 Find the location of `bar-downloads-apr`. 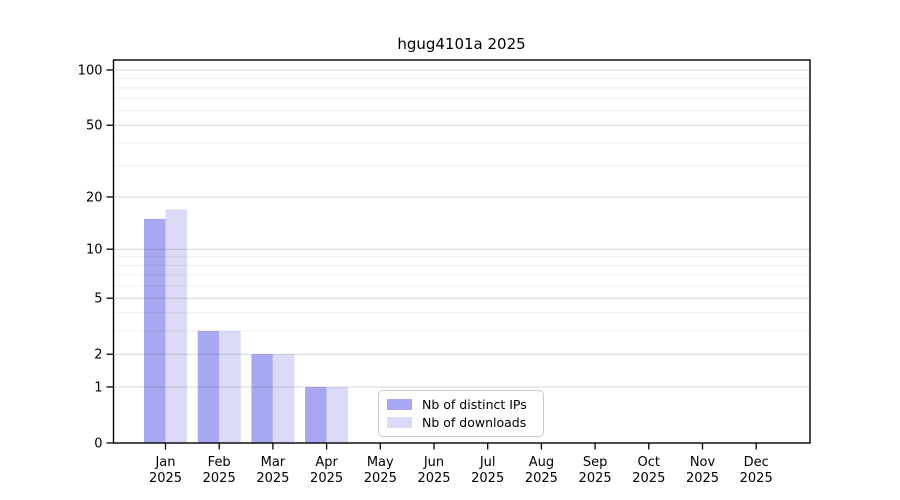

bar-downloads-apr is located at coordinates (337, 414).